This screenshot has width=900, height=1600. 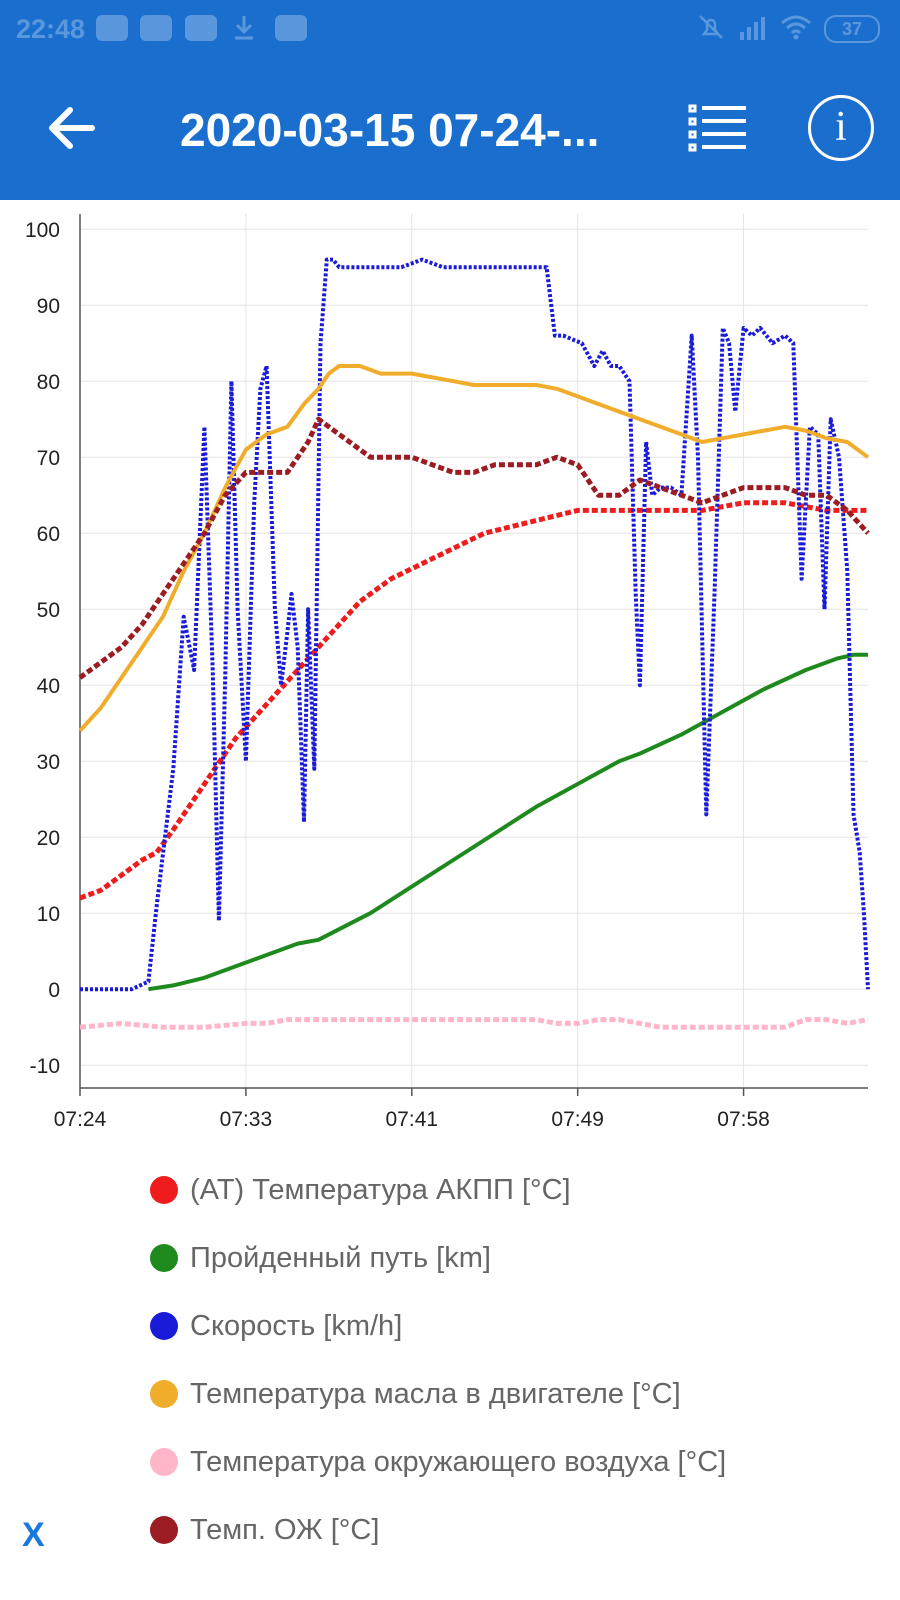 What do you see at coordinates (48, 382) in the screenshot?
I see `y-tick-label: 80` at bounding box center [48, 382].